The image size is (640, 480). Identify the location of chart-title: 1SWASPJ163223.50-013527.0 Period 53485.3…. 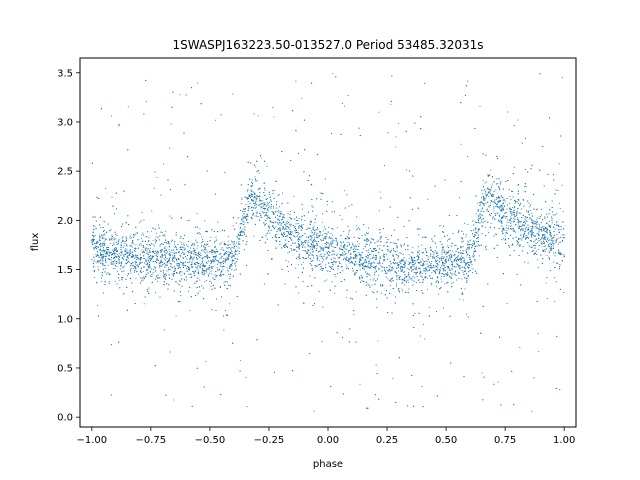
(327, 45).